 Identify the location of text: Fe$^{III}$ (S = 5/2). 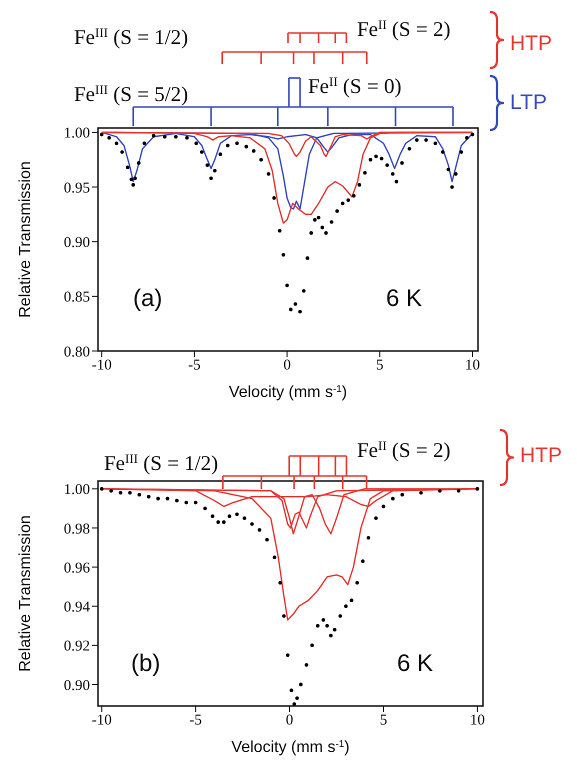
(131, 94).